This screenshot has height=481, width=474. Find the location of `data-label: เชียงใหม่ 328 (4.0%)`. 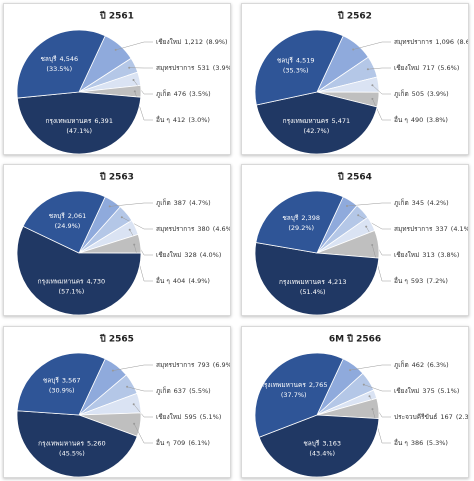

data-label: เชียงใหม่ 328 (4.0%) is located at coordinates (188, 255).